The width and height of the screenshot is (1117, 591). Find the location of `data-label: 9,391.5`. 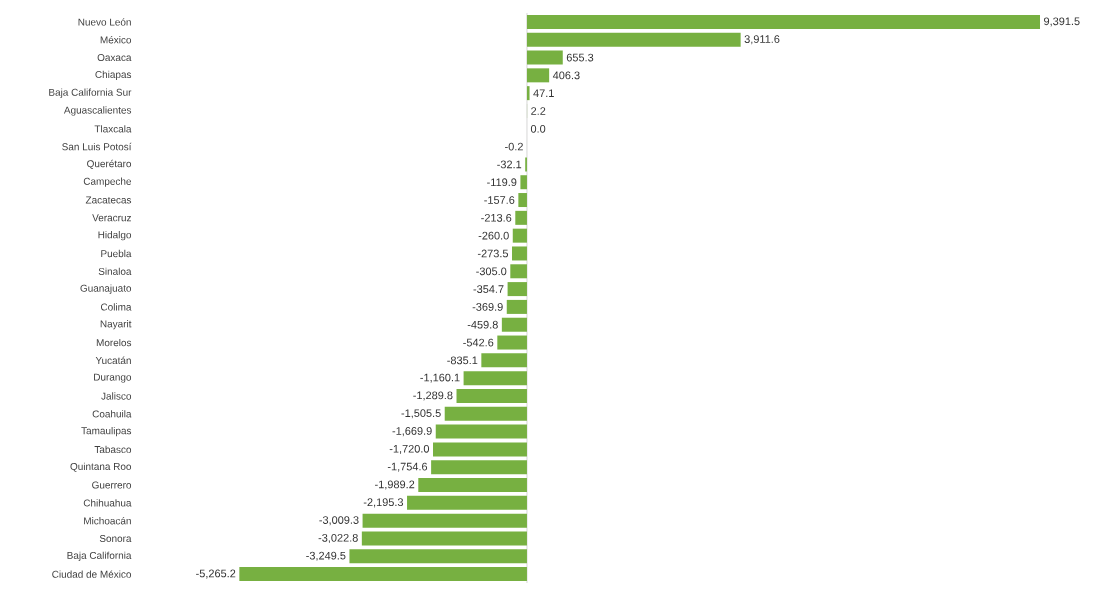

data-label: 9,391.5 is located at coordinates (1062, 22).